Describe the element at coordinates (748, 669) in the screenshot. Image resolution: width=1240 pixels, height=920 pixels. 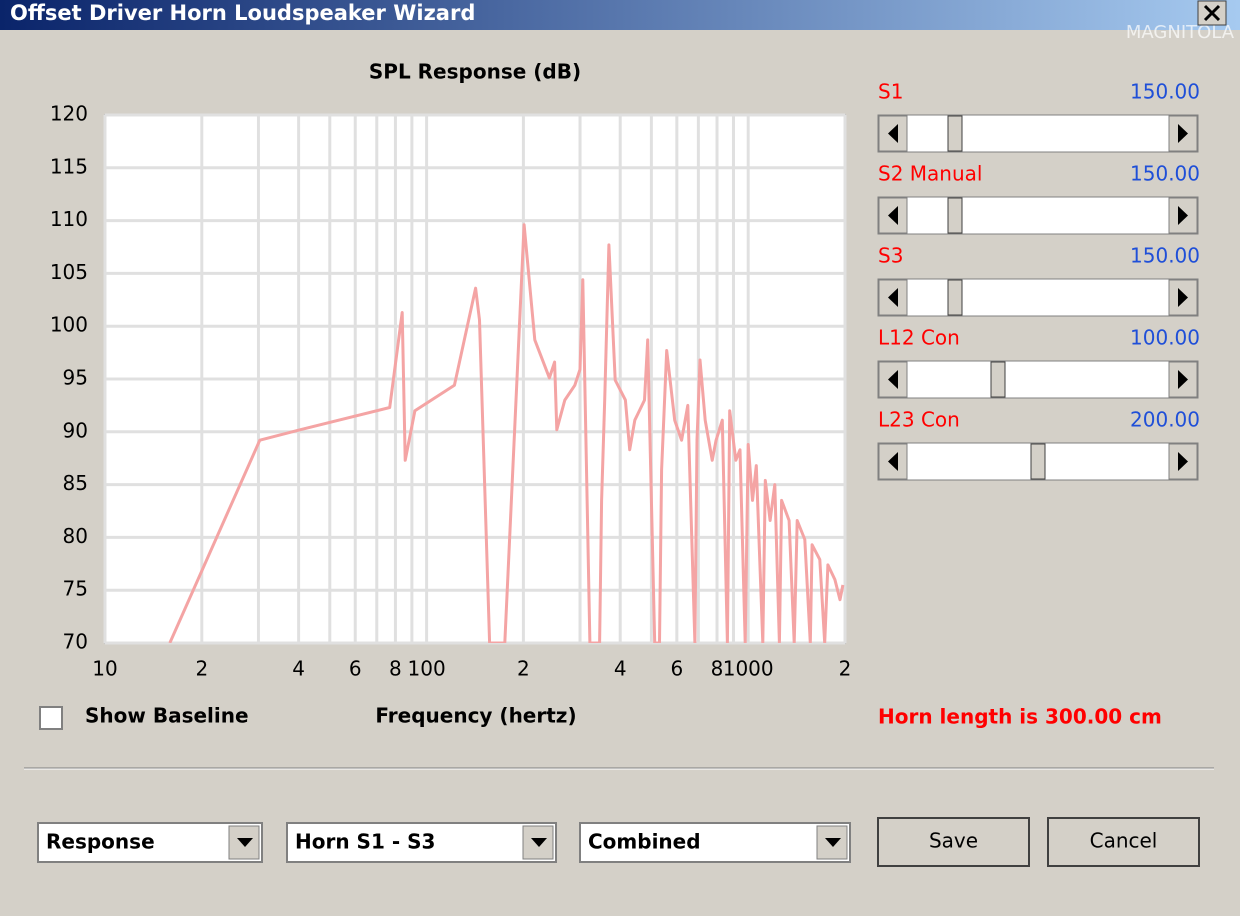
I see `x-tick-label: 1000` at that location.